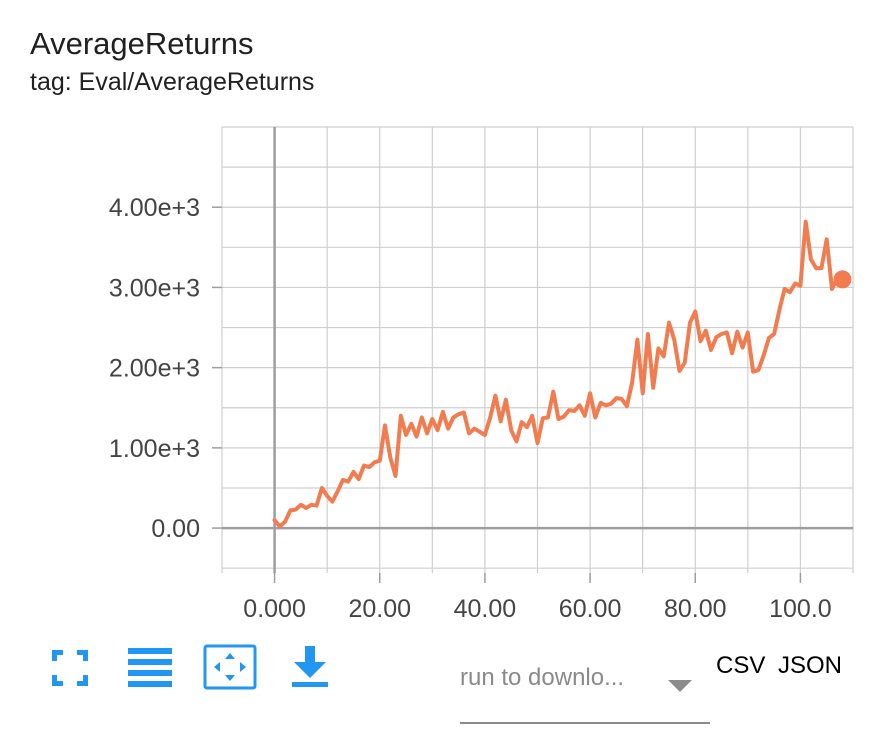  Describe the element at coordinates (175, 529) in the screenshot. I see `y-tick-label: 0.00` at that location.